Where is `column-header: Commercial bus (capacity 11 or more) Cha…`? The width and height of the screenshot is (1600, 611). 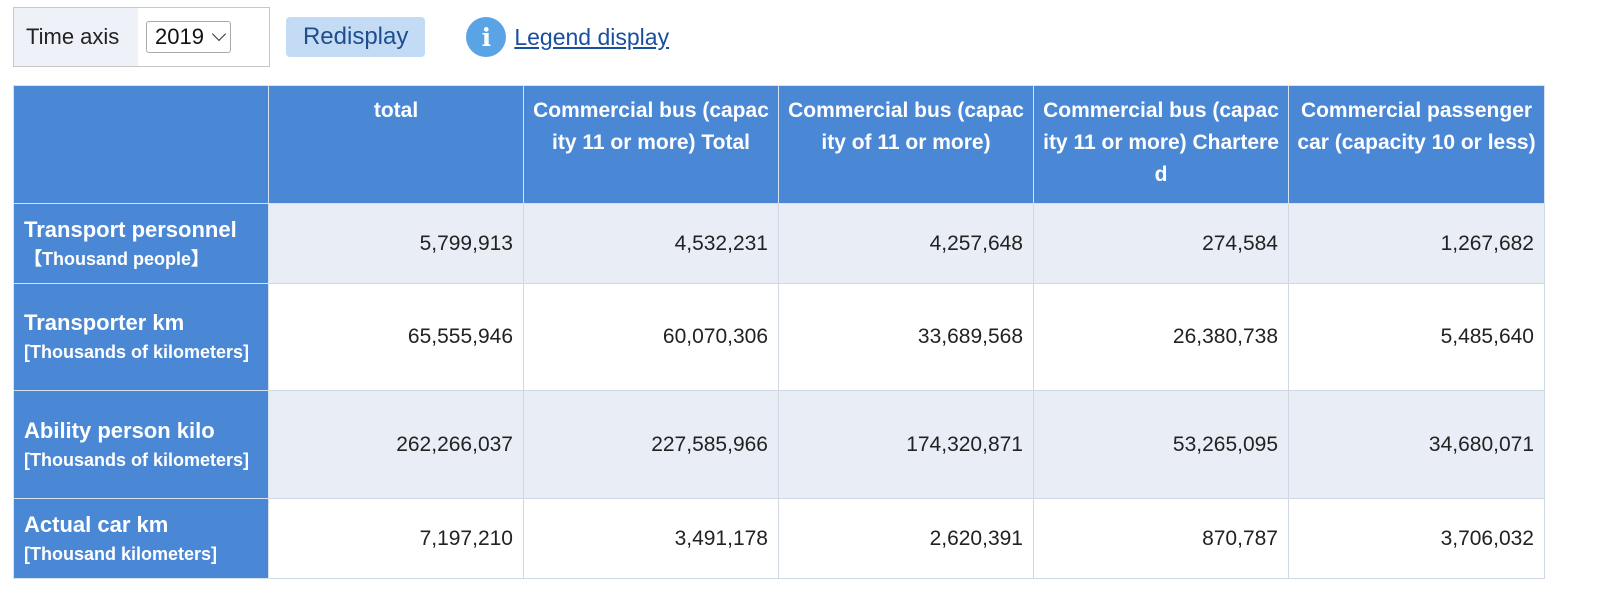
column-header: Commercial bus (capacity 11 or more) Cha… is located at coordinates (1161, 144).